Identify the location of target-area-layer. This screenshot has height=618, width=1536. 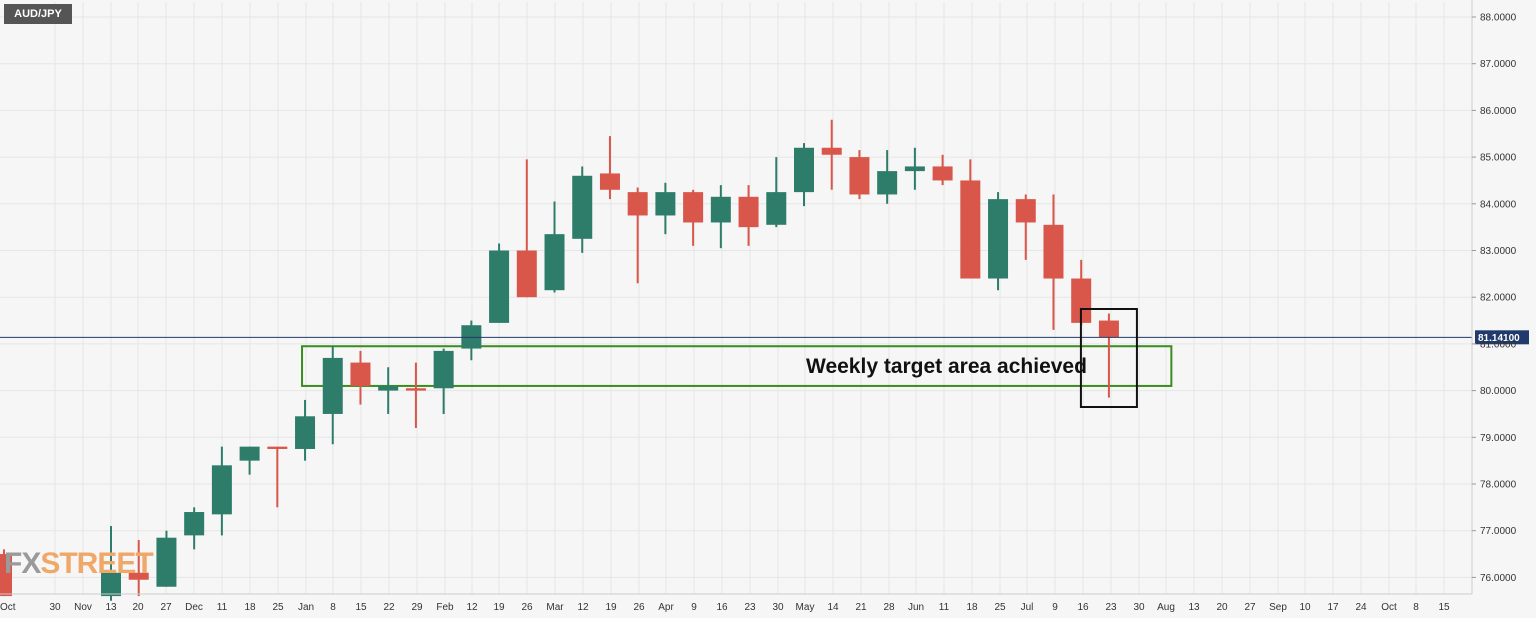
(737, 366).